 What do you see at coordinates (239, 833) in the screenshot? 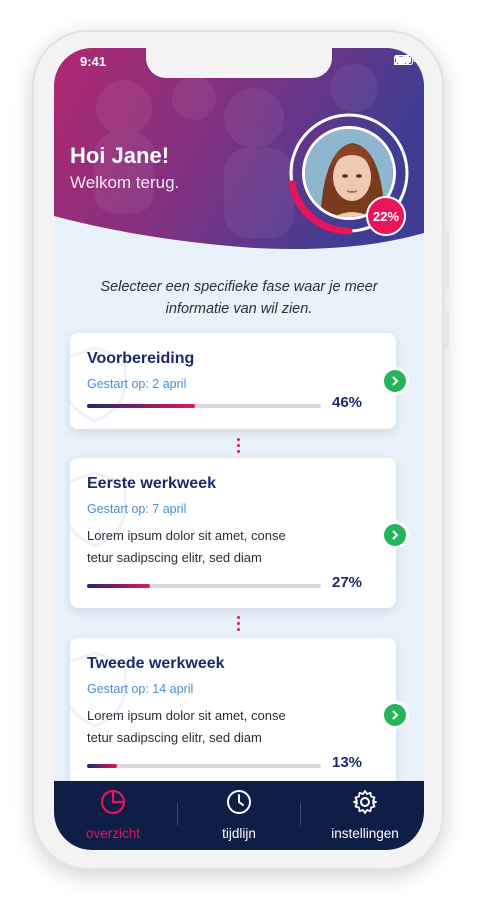
I see `nav-label: tijdlijn` at bounding box center [239, 833].